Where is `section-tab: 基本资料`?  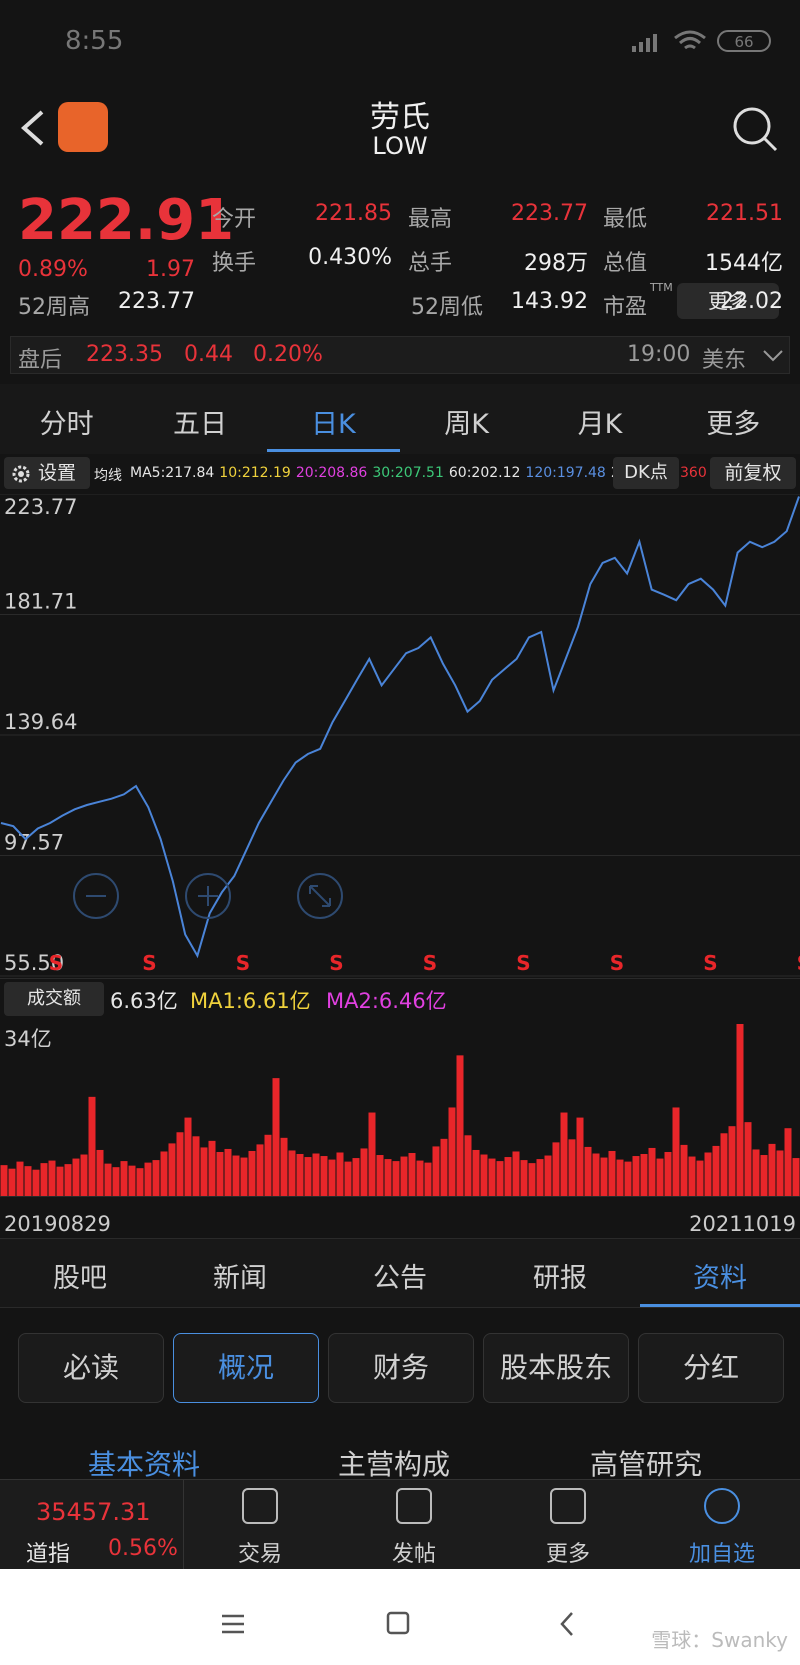 section-tab: 基本资料 is located at coordinates (144, 1464).